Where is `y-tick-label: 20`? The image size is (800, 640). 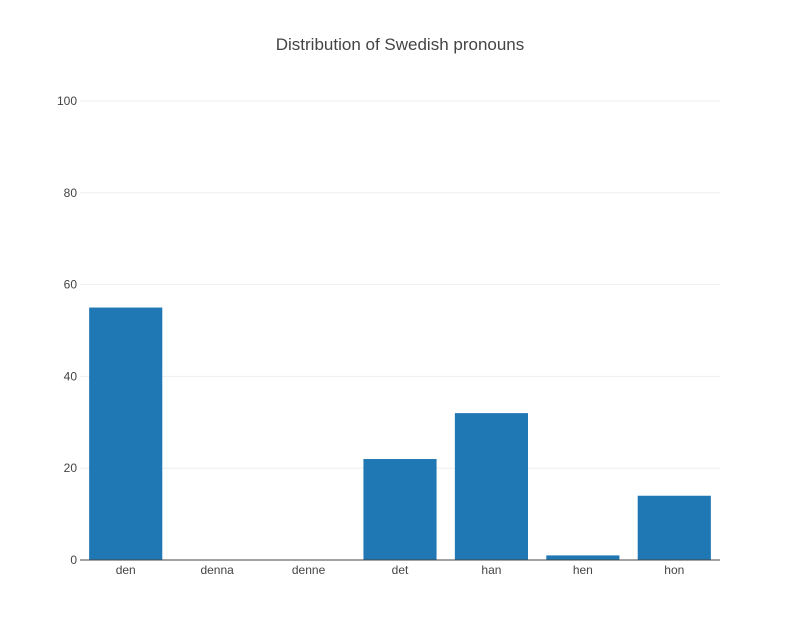
y-tick-label: 20 is located at coordinates (71, 468).